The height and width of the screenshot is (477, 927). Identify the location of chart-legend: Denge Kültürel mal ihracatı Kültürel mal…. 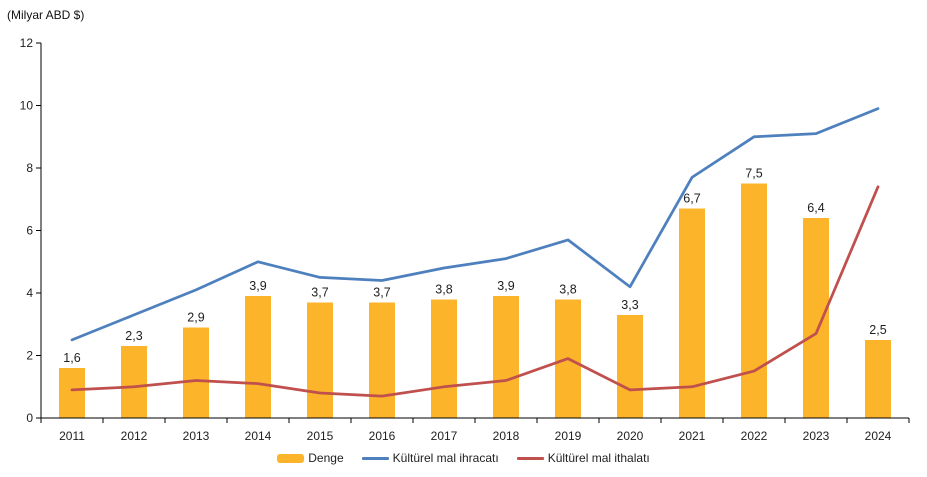
(463, 458).